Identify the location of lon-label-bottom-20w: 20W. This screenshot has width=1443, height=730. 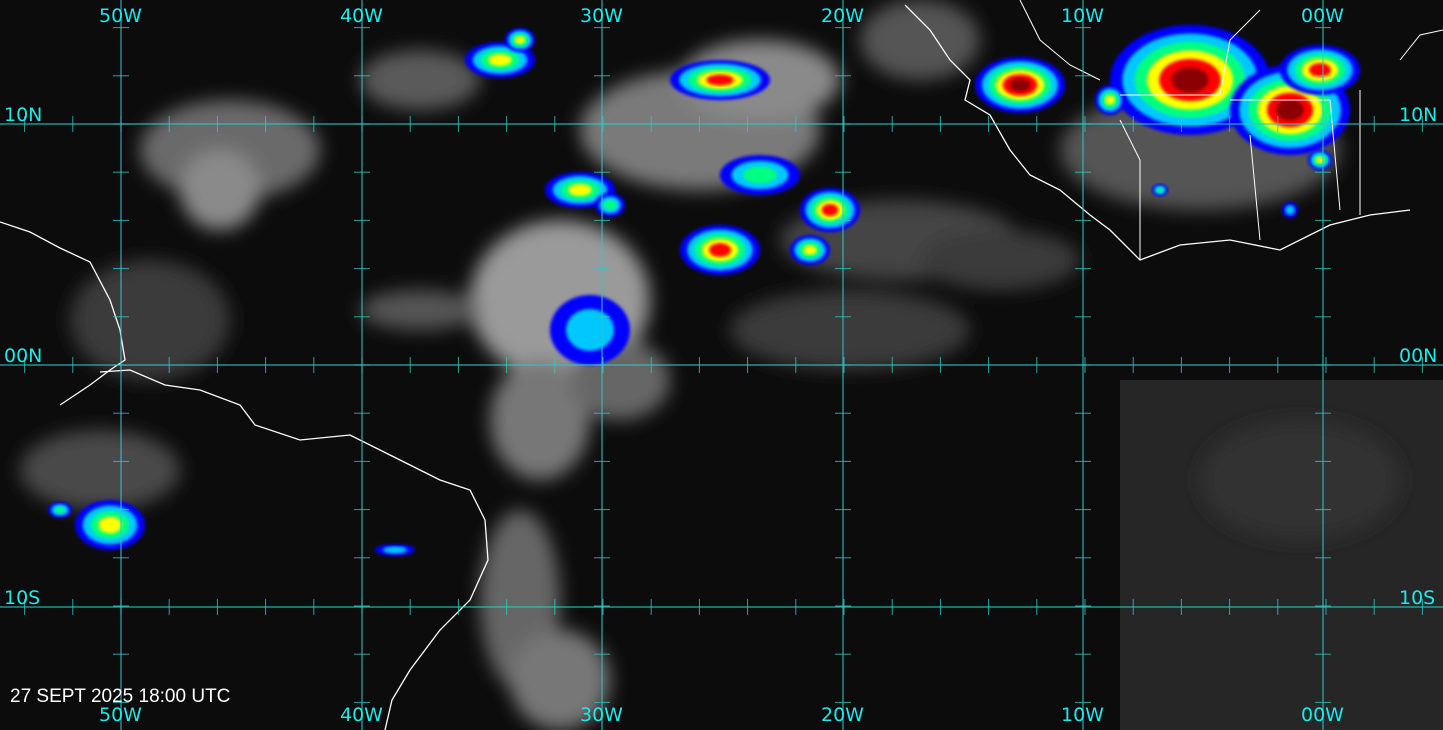
(842, 715).